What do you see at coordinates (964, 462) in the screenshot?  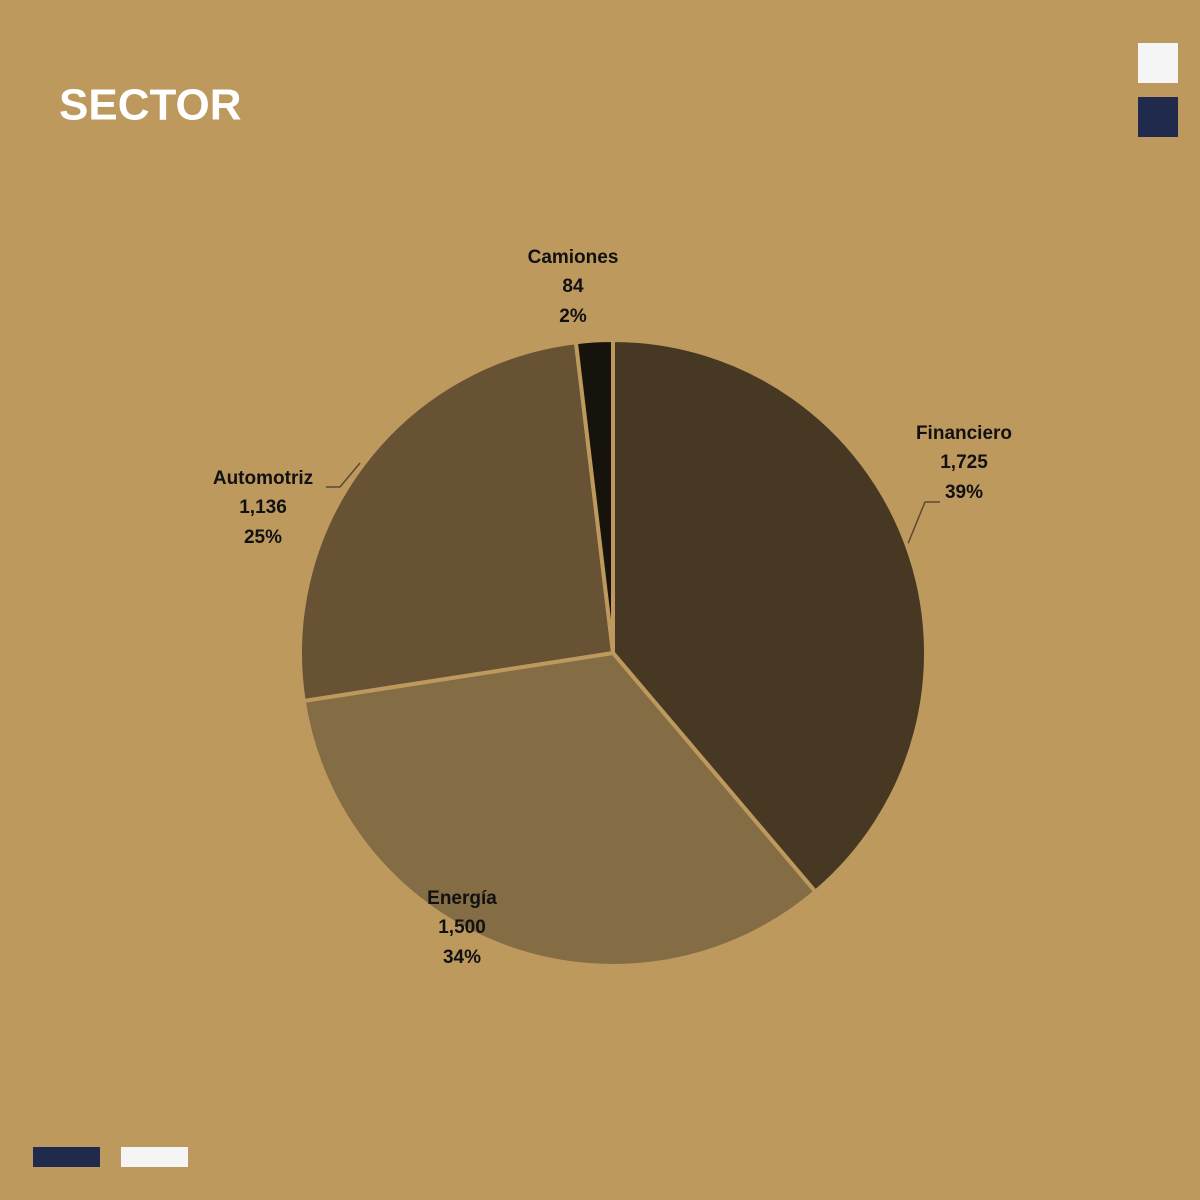 I see `slice-value-label: 1,725` at bounding box center [964, 462].